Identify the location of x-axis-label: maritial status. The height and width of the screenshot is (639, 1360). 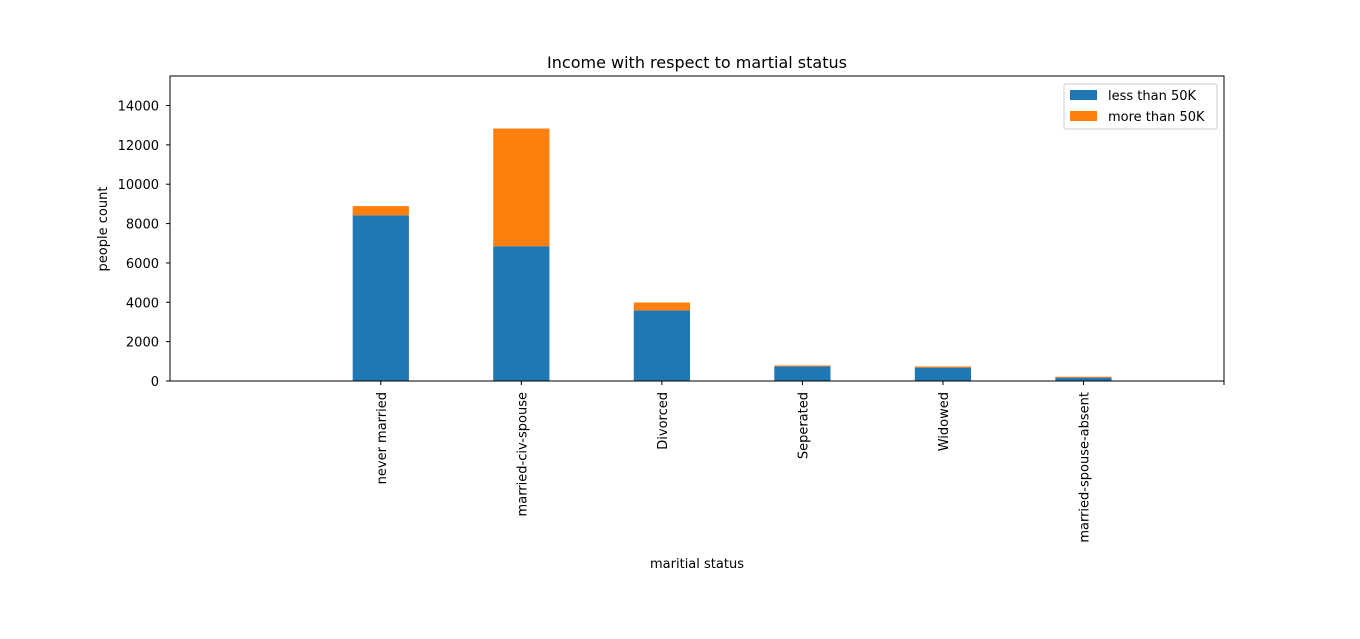
(697, 564).